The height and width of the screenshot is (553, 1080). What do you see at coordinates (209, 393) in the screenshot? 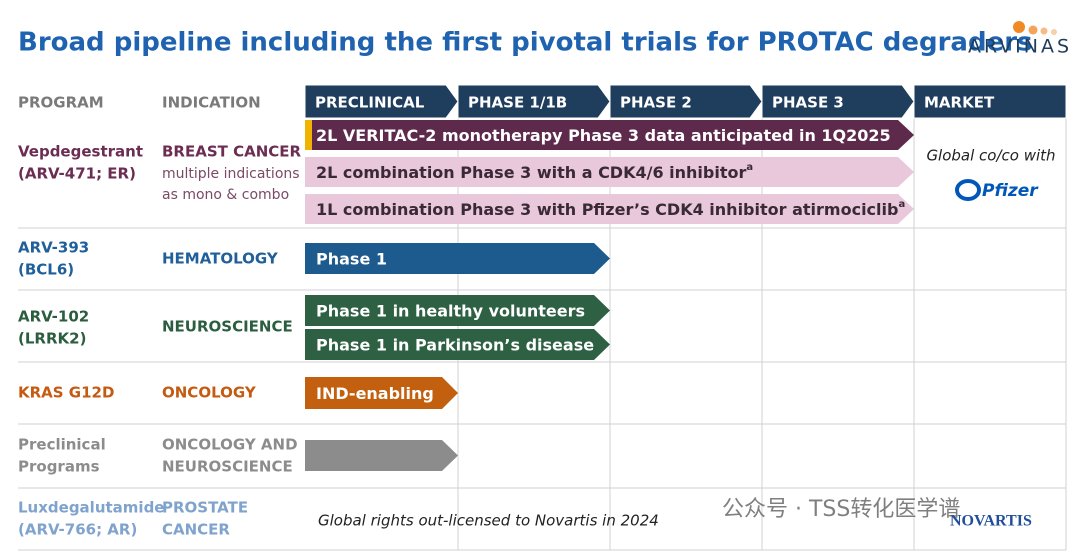
I see `indication: ONCOLOGY` at bounding box center [209, 393].